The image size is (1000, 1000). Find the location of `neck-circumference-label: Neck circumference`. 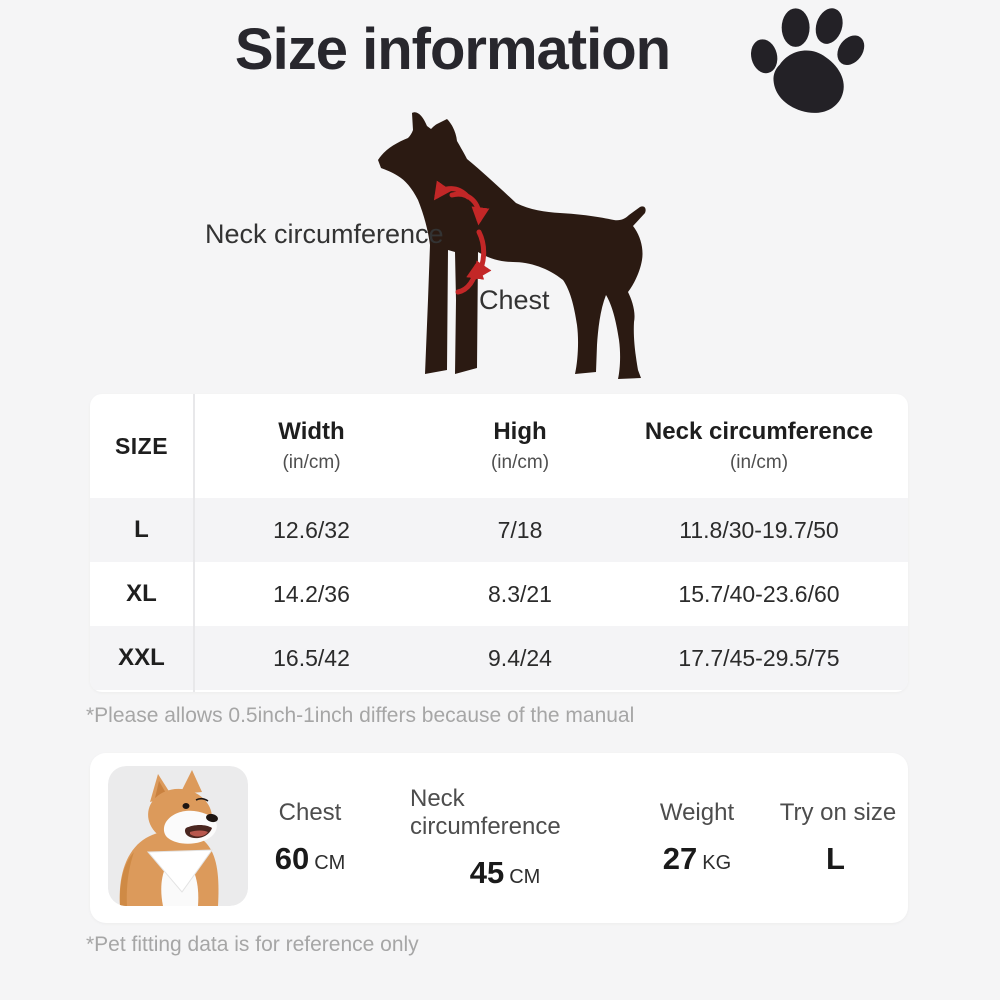

neck-circumference-label: Neck circumference is located at coordinates (324, 234).